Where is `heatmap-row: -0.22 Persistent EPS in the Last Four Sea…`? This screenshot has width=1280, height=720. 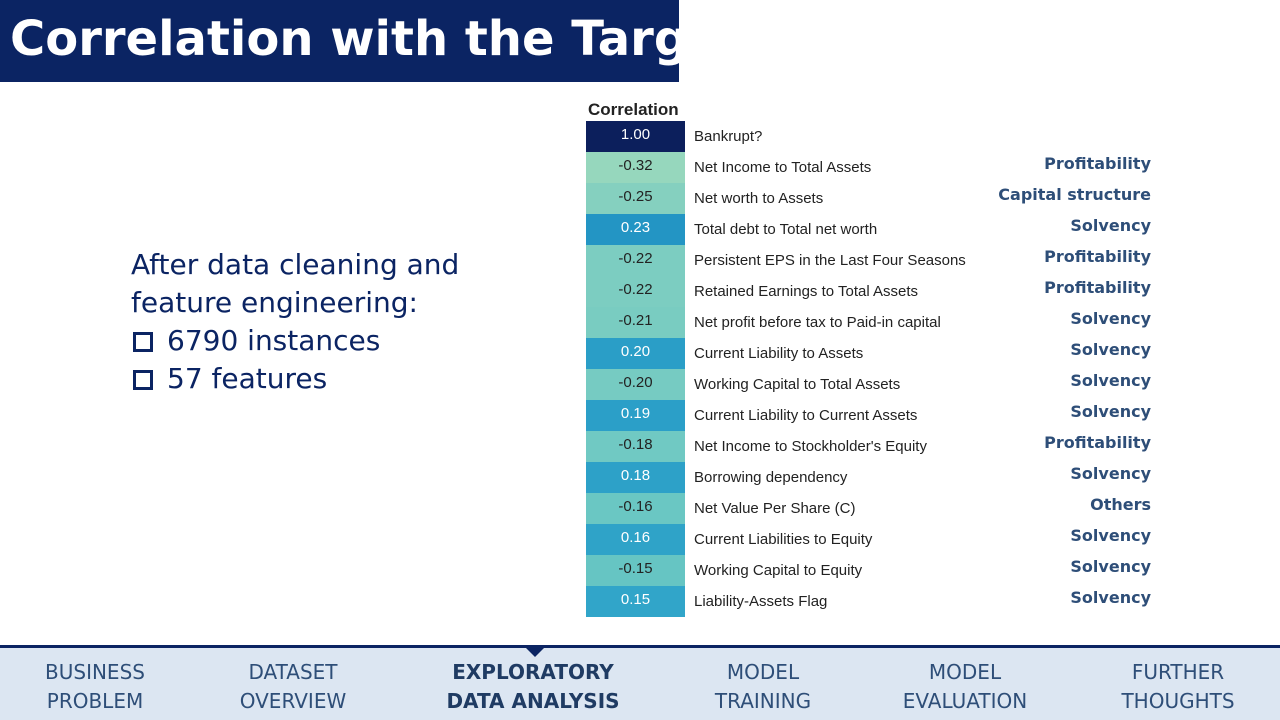 heatmap-row: -0.22 Persistent EPS in the Last Four Sea… is located at coordinates (871, 260).